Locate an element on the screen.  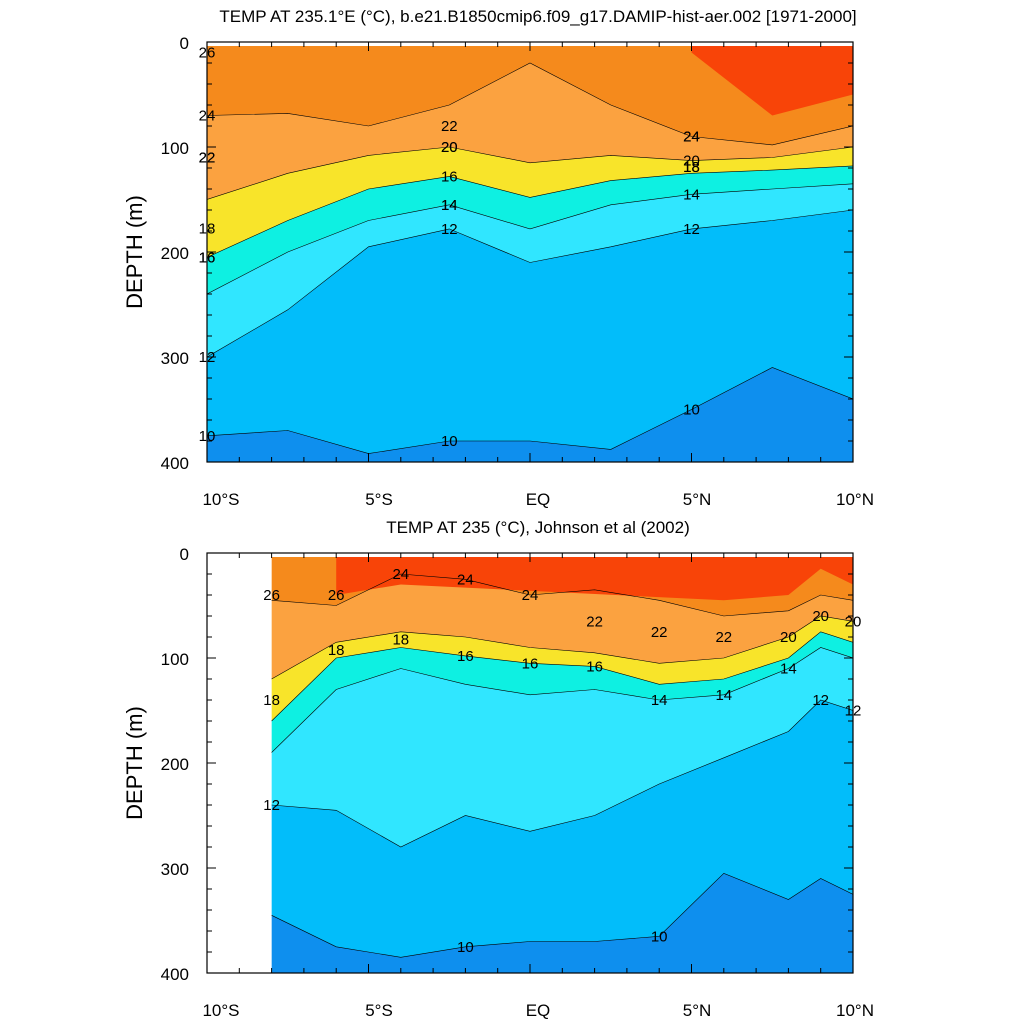
panel-1-x-tick: 10°S is located at coordinates (220, 499).